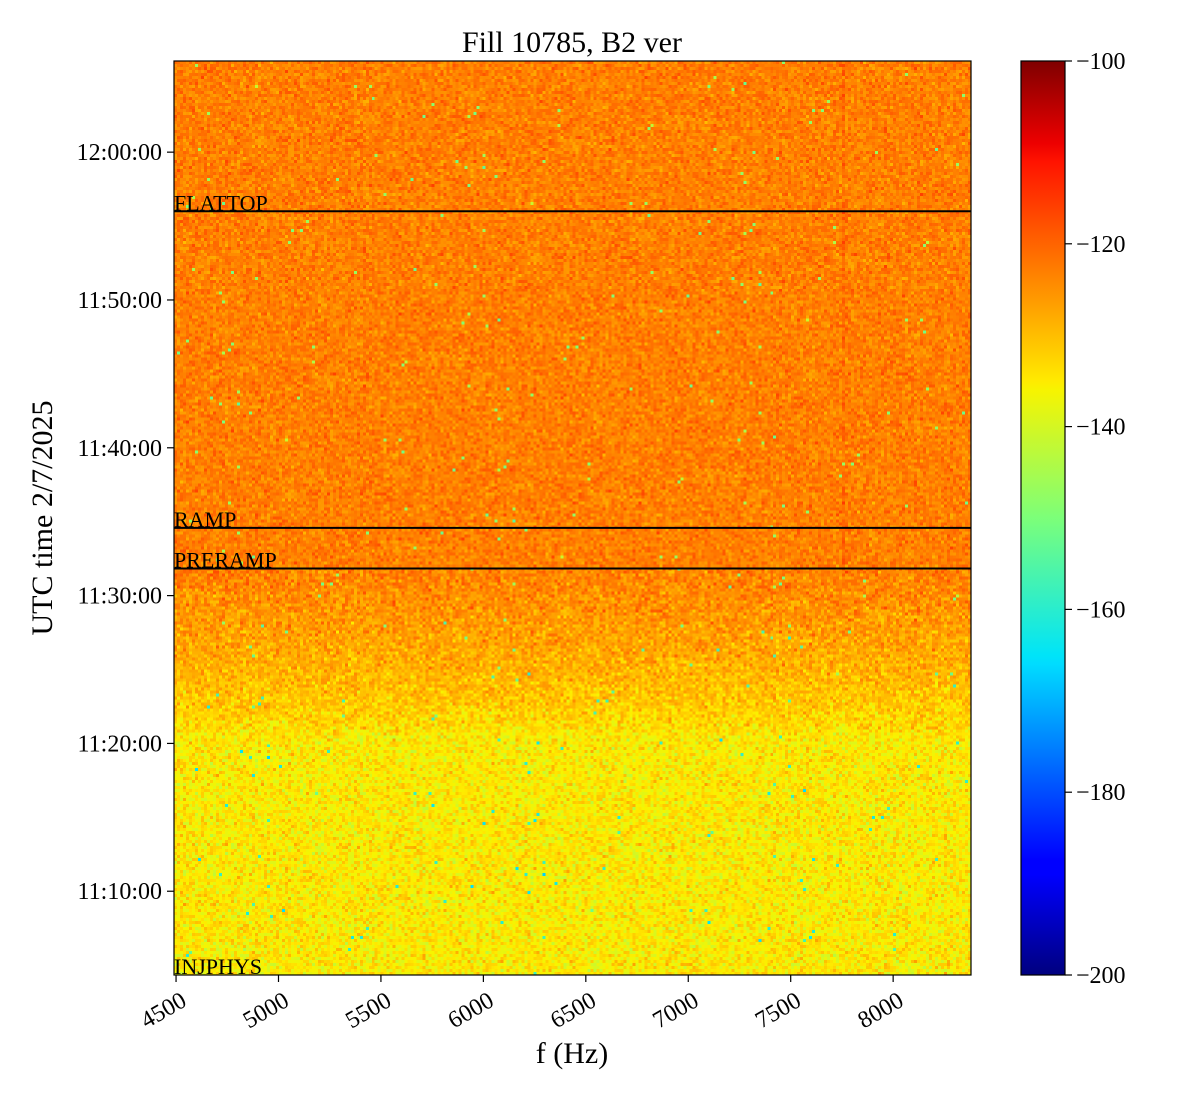 This screenshot has width=1200, height=1100. I want to click on colorbar-ticks: −100 −120 −140 −160 −180 −200, so click(1095, 519).